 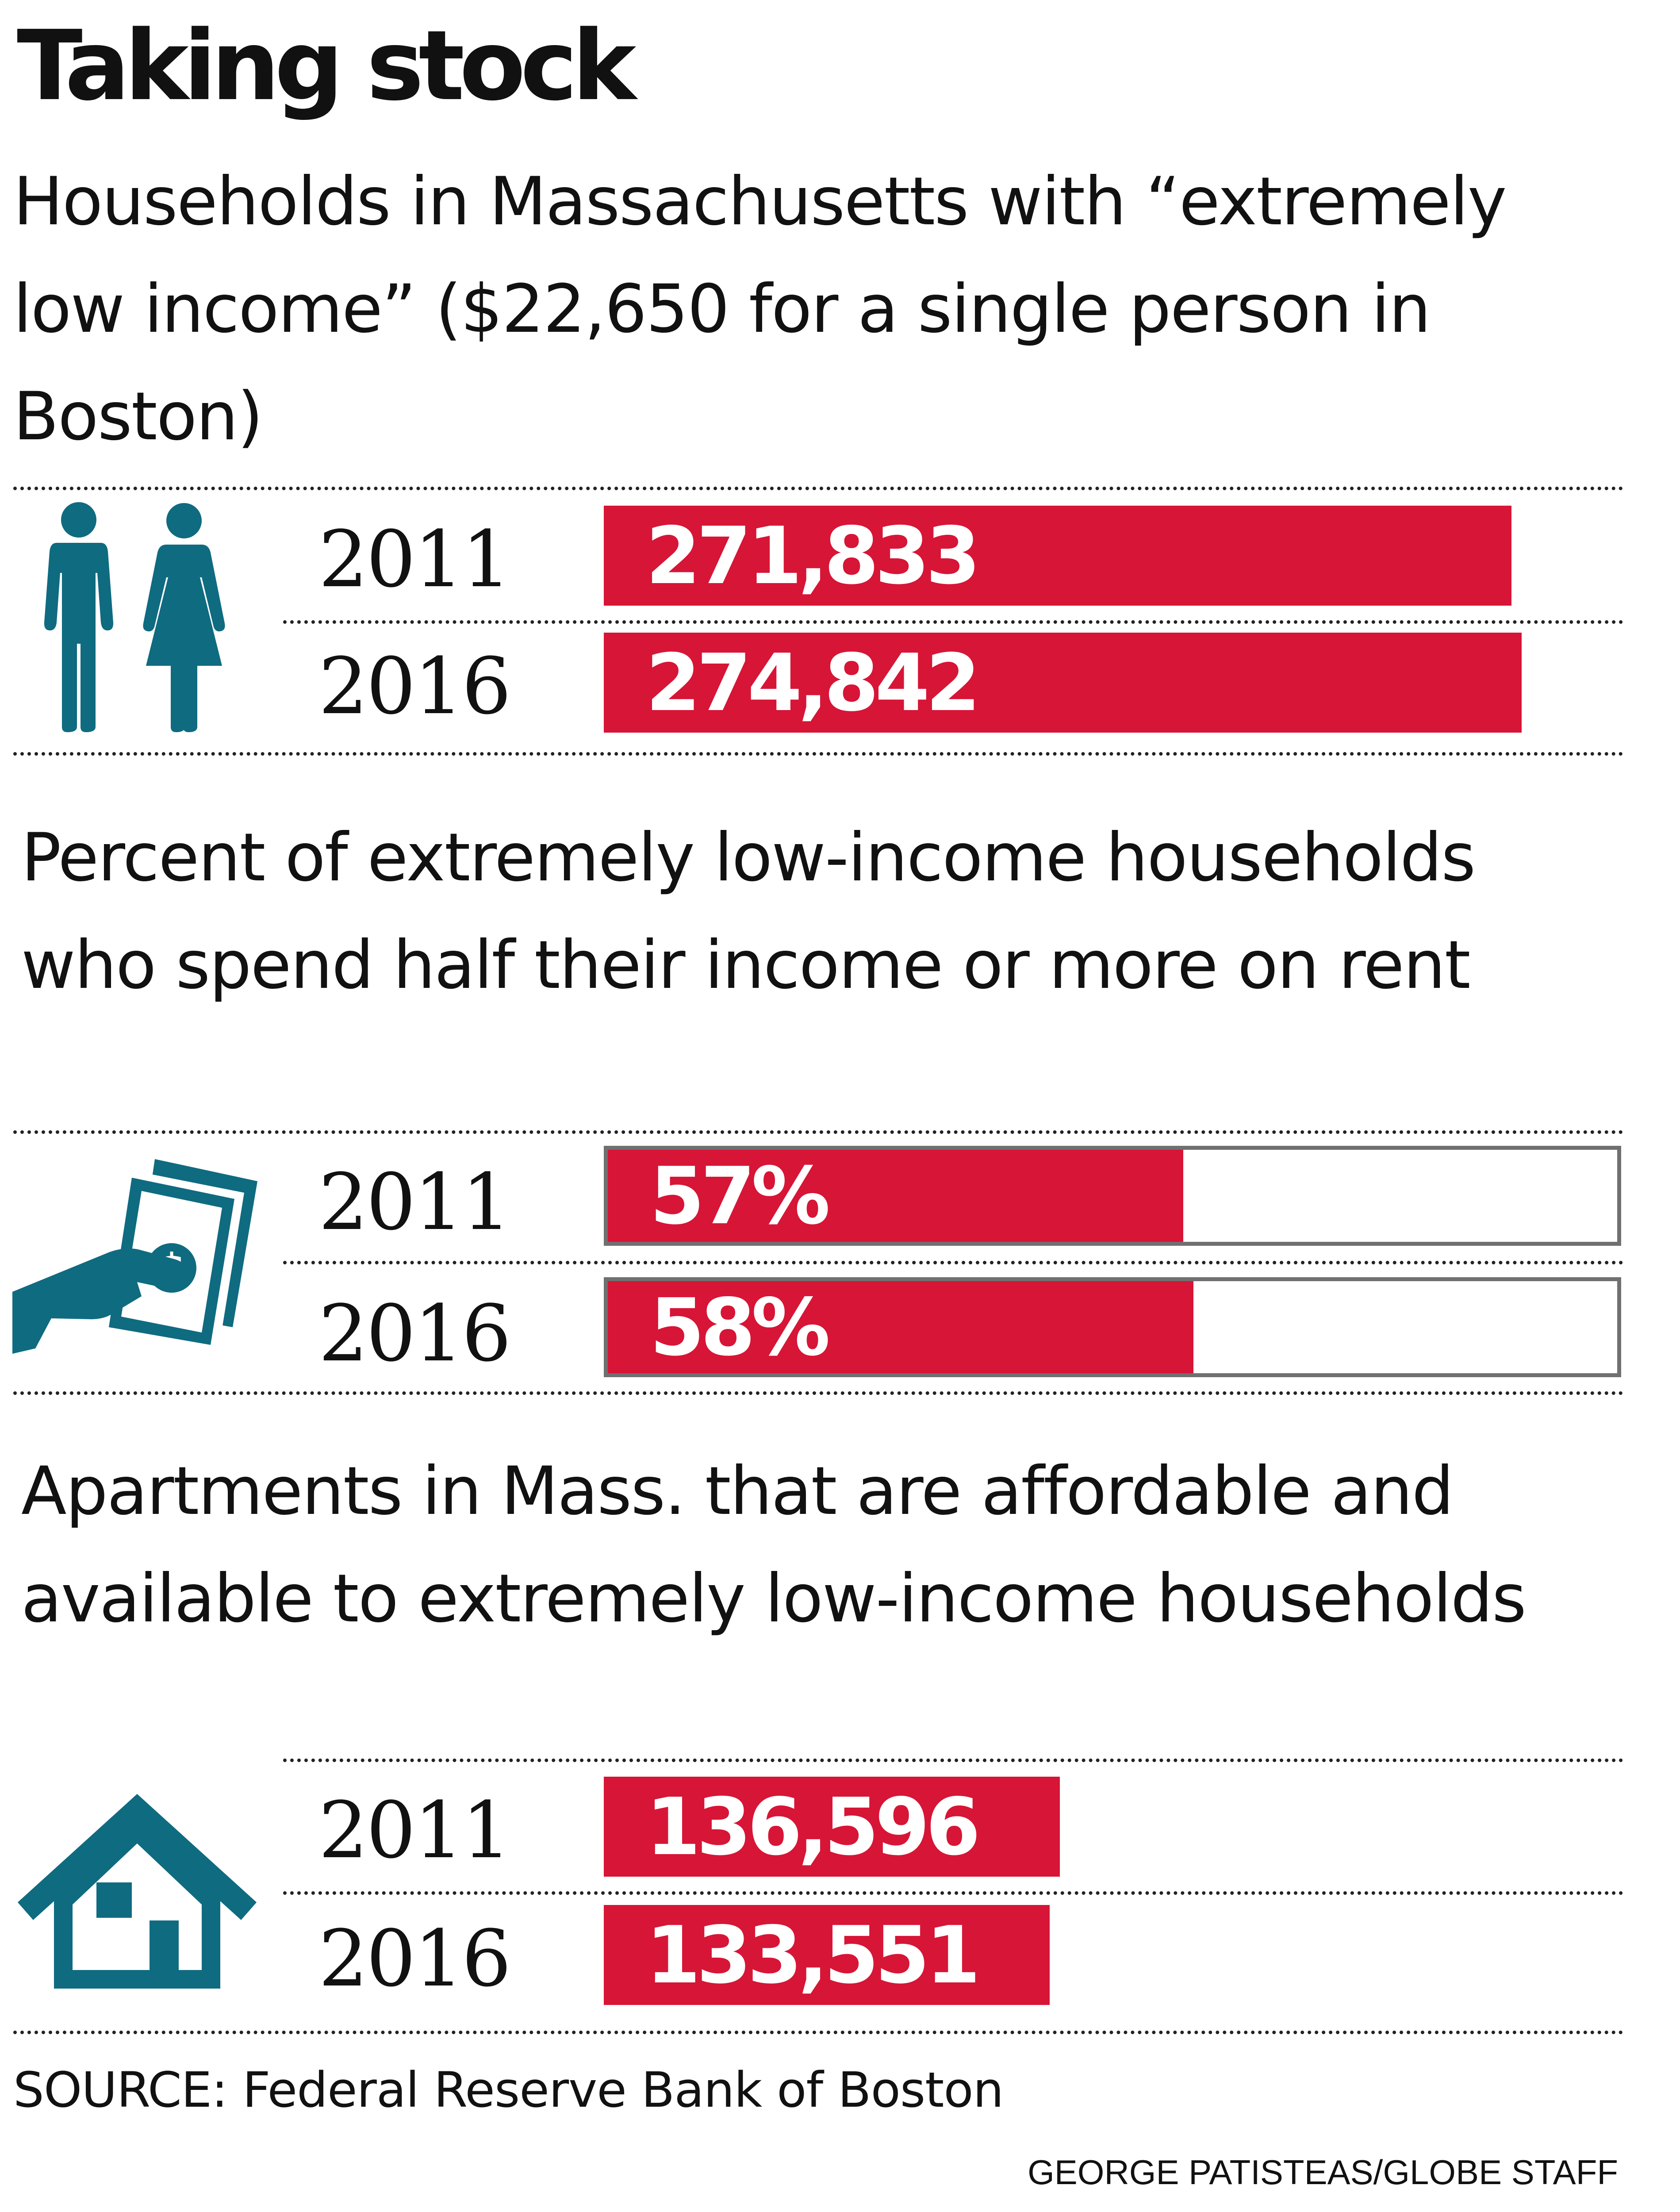 I want to click on bar-frame: 58%, so click(x=1112, y=1327).